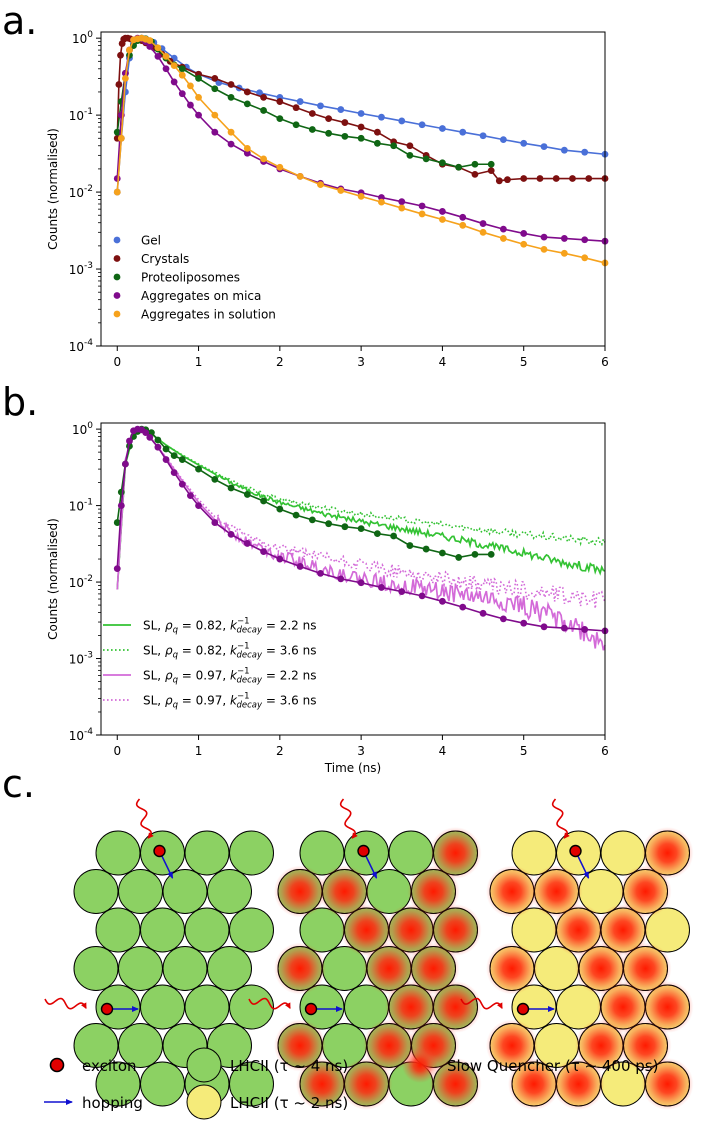  I want to click on legend-k-sub: decay, so click(249, 681).